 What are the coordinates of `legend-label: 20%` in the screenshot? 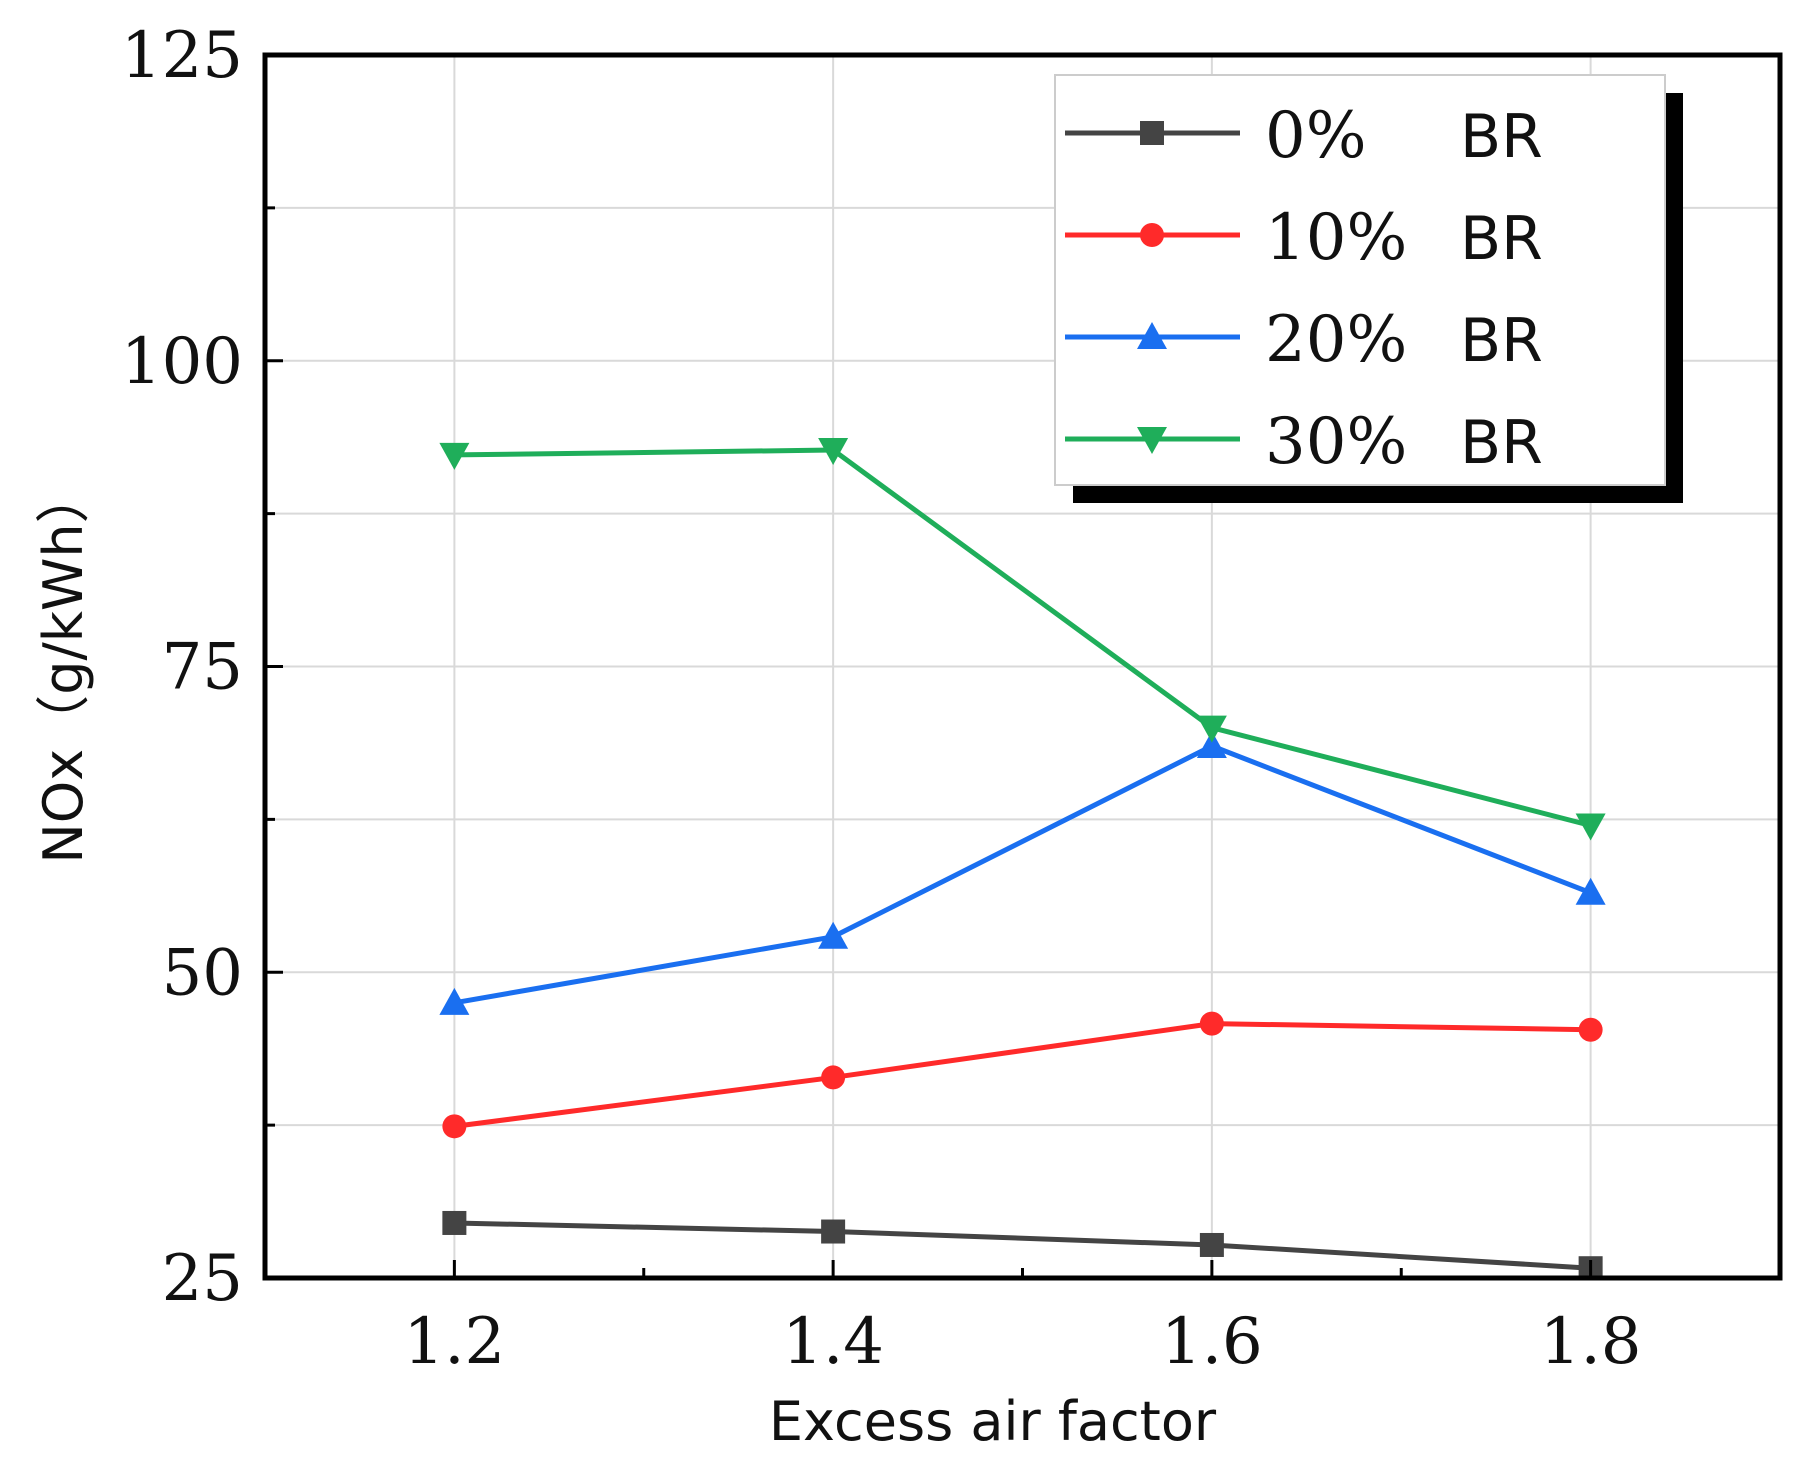 It's located at (1336, 340).